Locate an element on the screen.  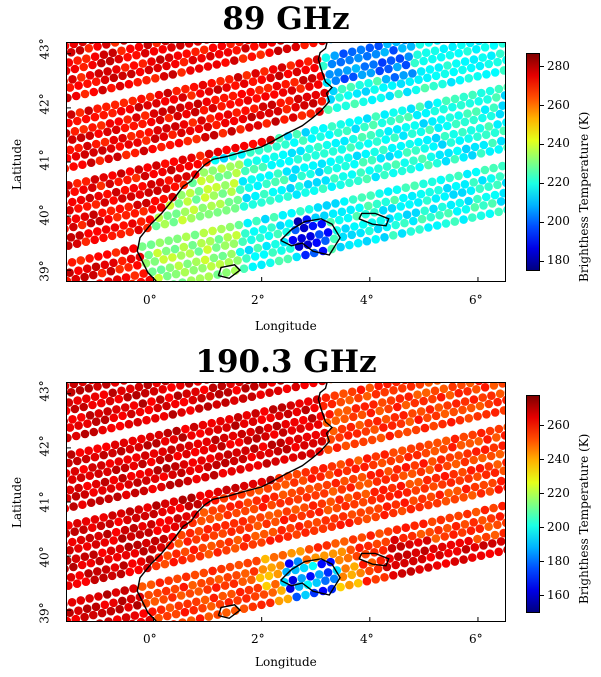
colorbar-title: Brighthess Temperature (K) is located at coordinates (584, 196).